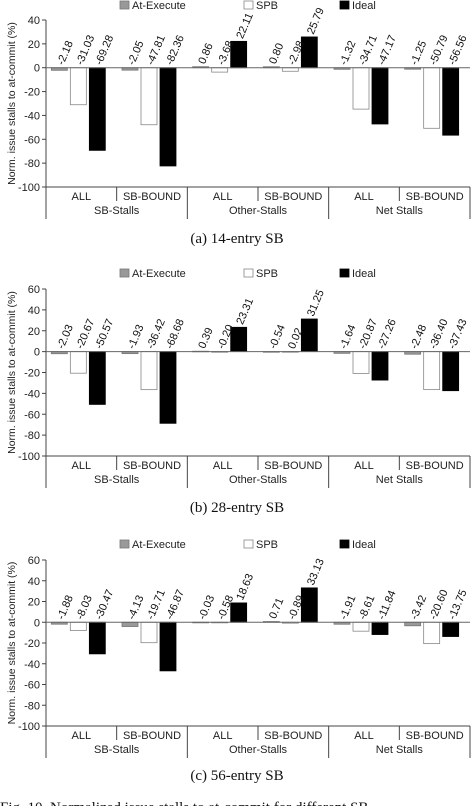 This screenshot has height=811, width=474. What do you see at coordinates (236, 776) in the screenshot?
I see `panel-caption: (c) 56-entry SB` at bounding box center [236, 776].